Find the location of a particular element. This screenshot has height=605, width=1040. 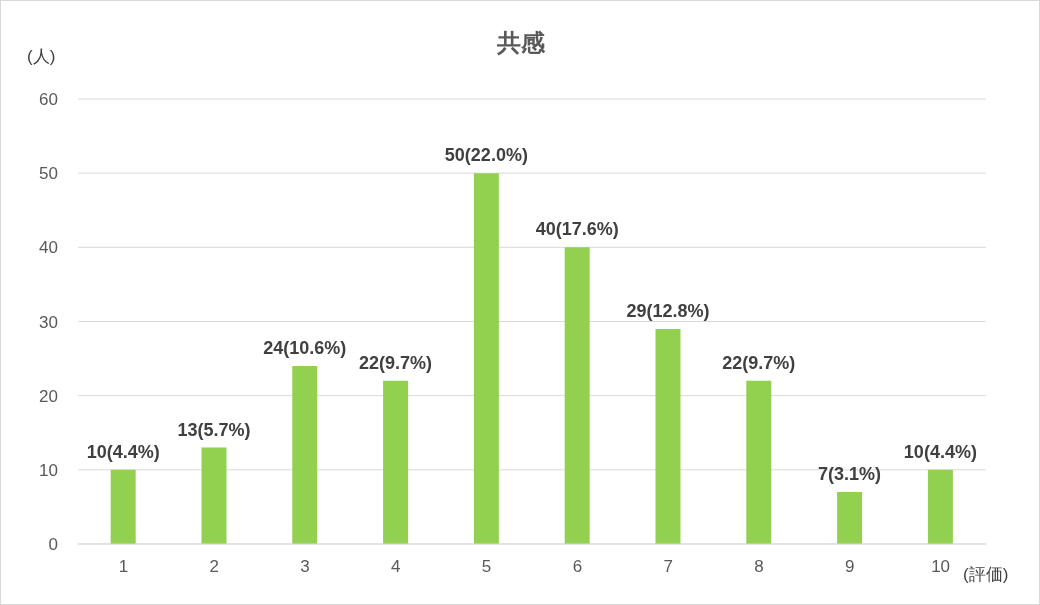

data-label: 7(3.1%) is located at coordinates (850, 474).